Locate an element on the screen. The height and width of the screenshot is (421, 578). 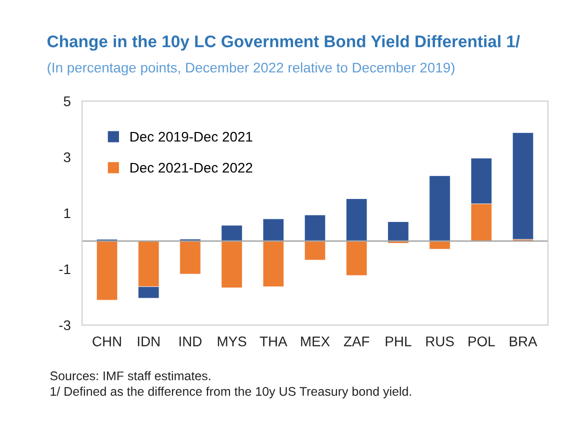
x-tick-label: BRA is located at coordinates (524, 341).